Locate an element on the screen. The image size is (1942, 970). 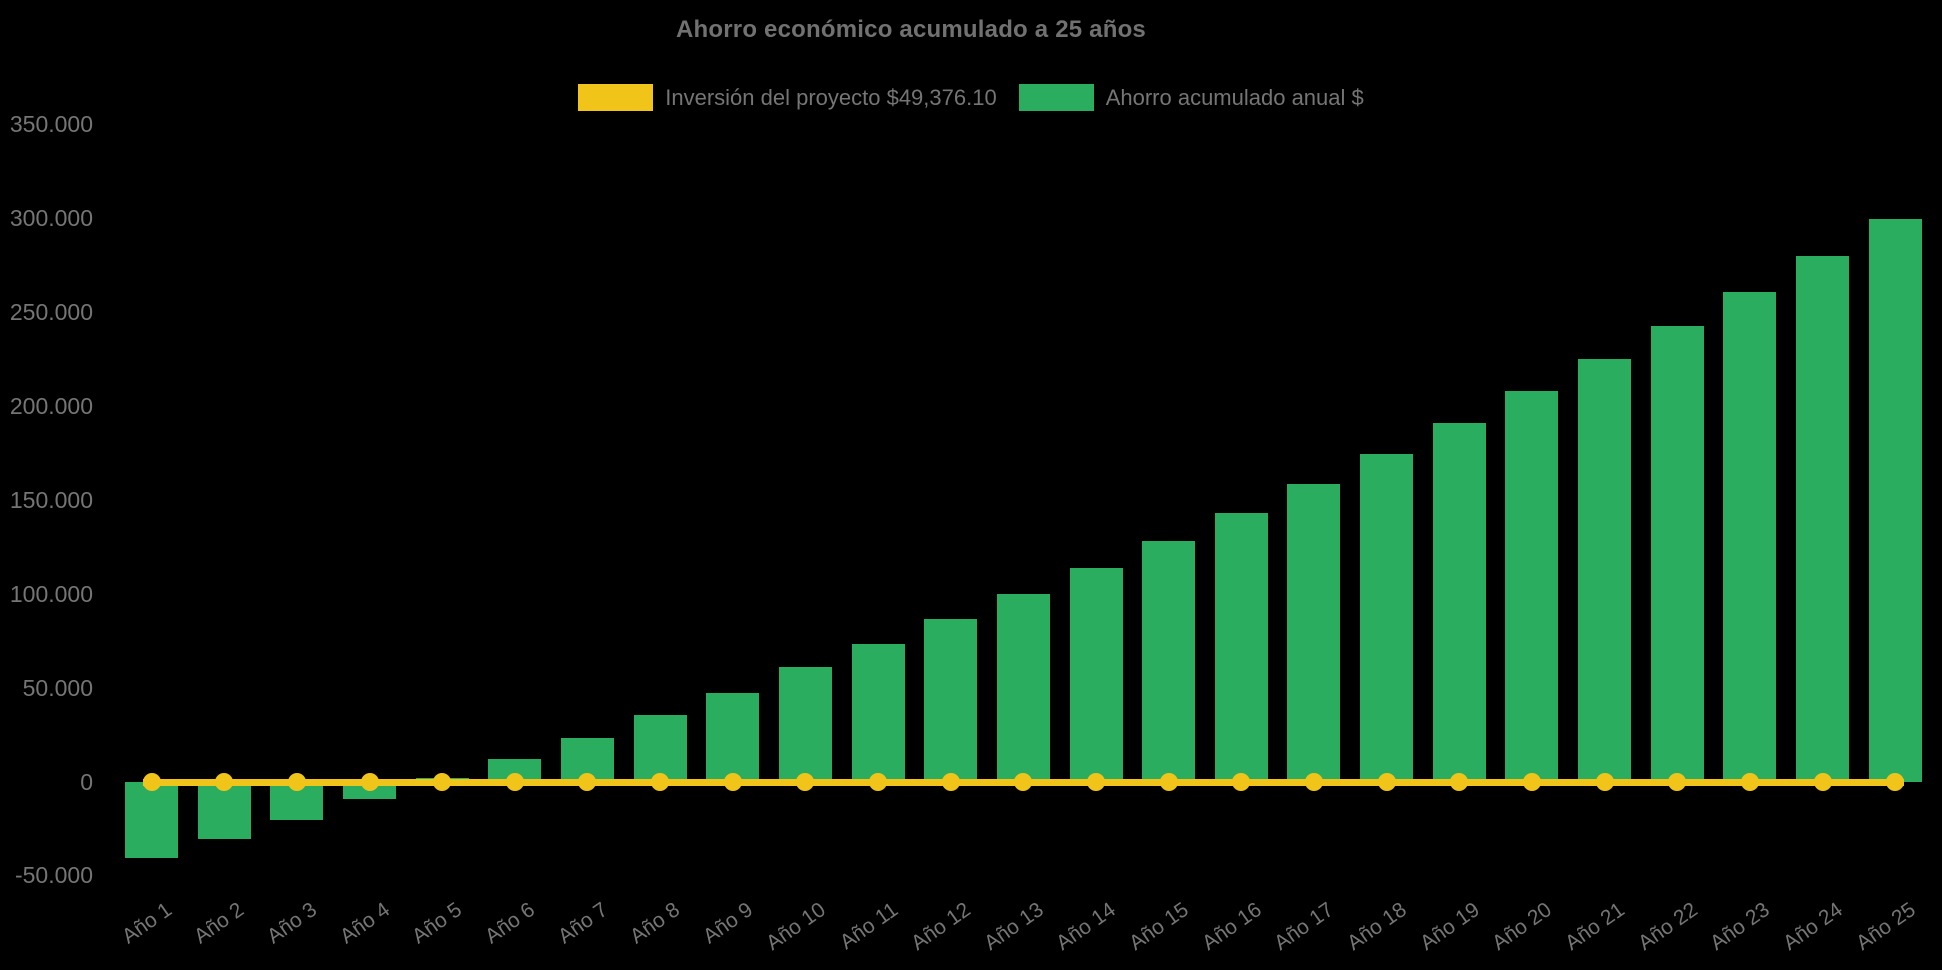
x-tick-label: Año 5 is located at coordinates (437, 923).